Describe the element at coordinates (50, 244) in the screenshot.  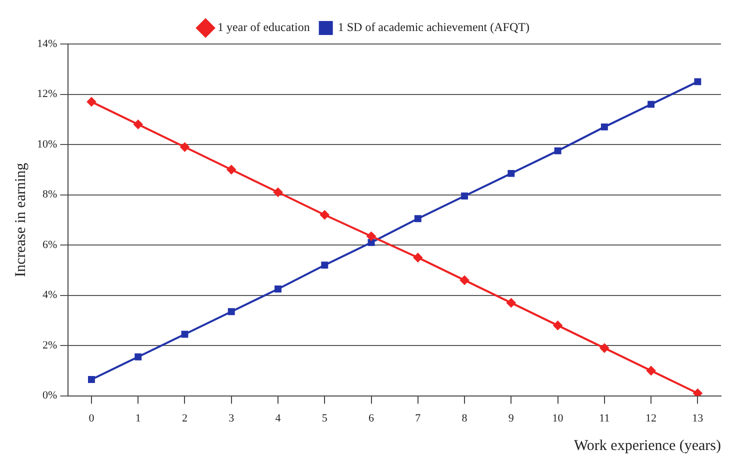
I see `y-tick-label: 6%` at that location.